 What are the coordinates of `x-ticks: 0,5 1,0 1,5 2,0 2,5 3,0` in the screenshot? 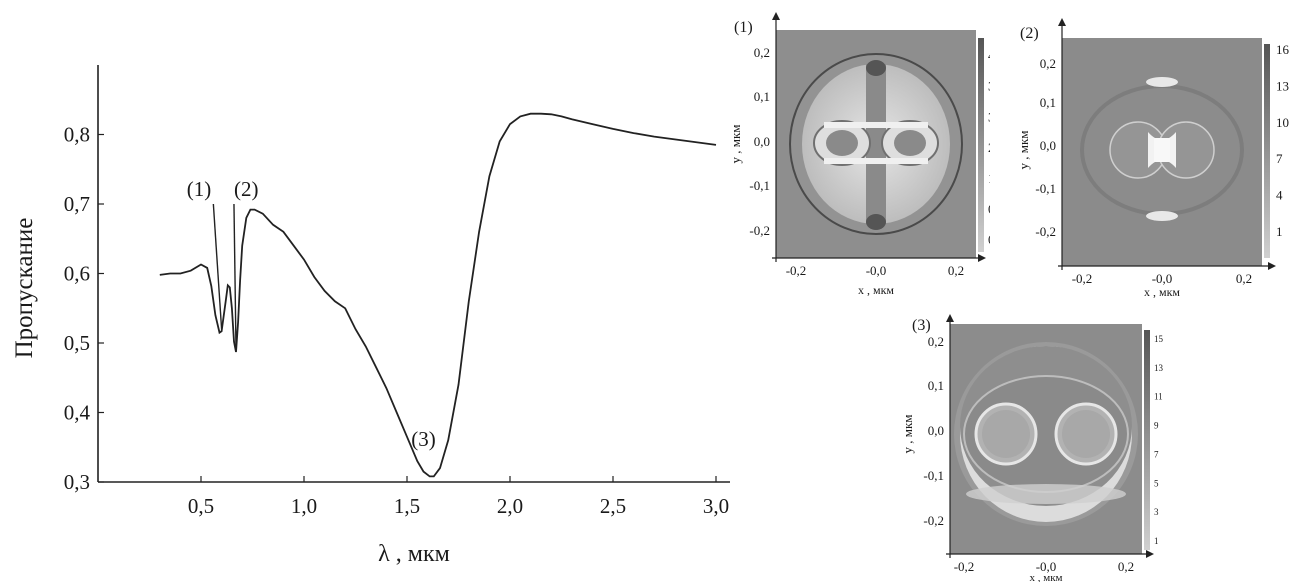 It's located at (458, 497).